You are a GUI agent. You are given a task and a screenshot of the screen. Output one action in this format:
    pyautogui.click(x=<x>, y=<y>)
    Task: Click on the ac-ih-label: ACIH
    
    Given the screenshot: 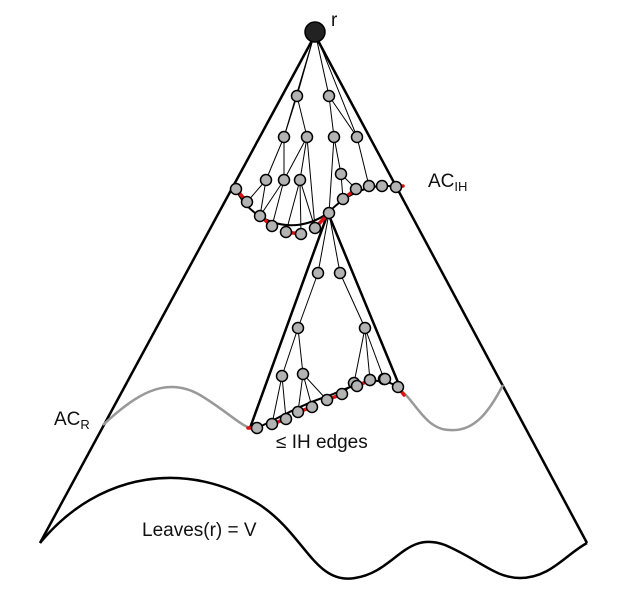 What is the action you would take?
    pyautogui.click(x=447, y=182)
    